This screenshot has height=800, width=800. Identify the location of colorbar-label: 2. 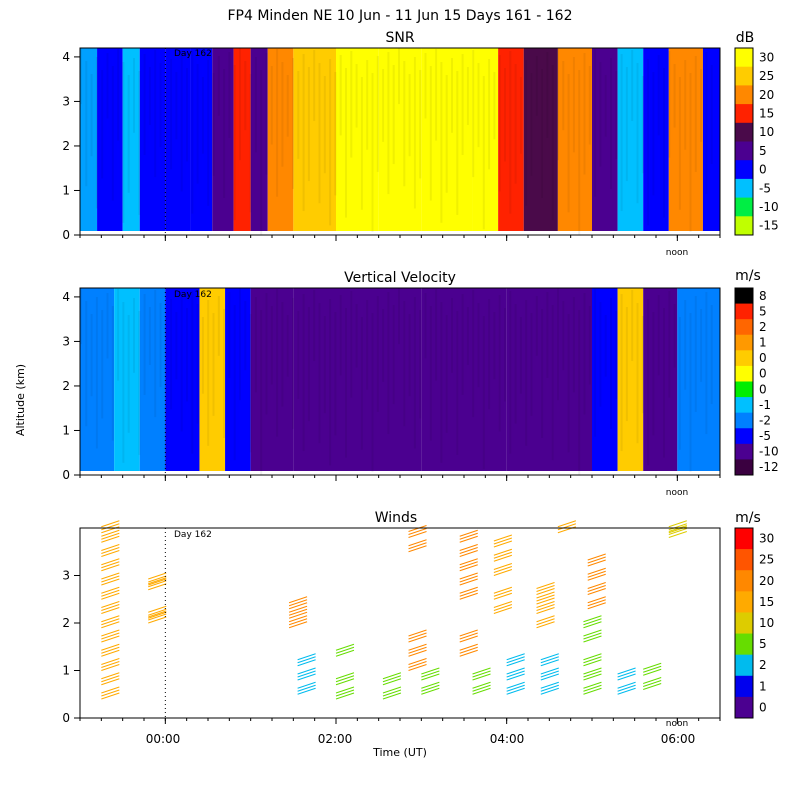
(763, 327).